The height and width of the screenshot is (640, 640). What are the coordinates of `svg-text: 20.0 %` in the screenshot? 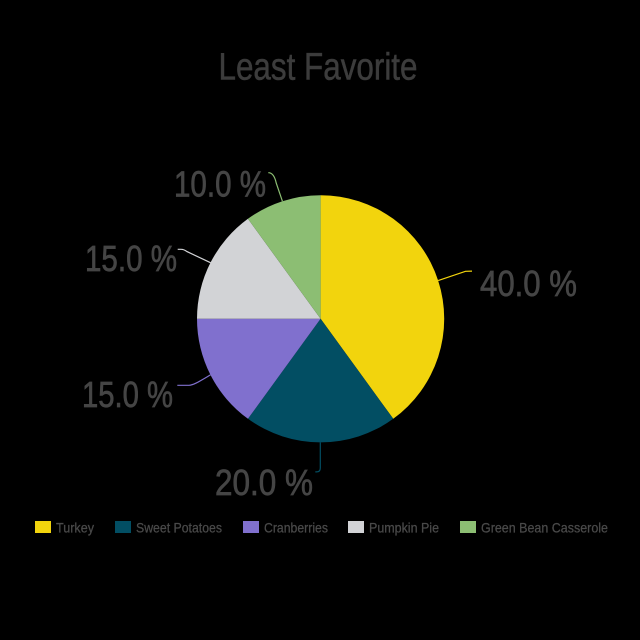 It's located at (264, 482).